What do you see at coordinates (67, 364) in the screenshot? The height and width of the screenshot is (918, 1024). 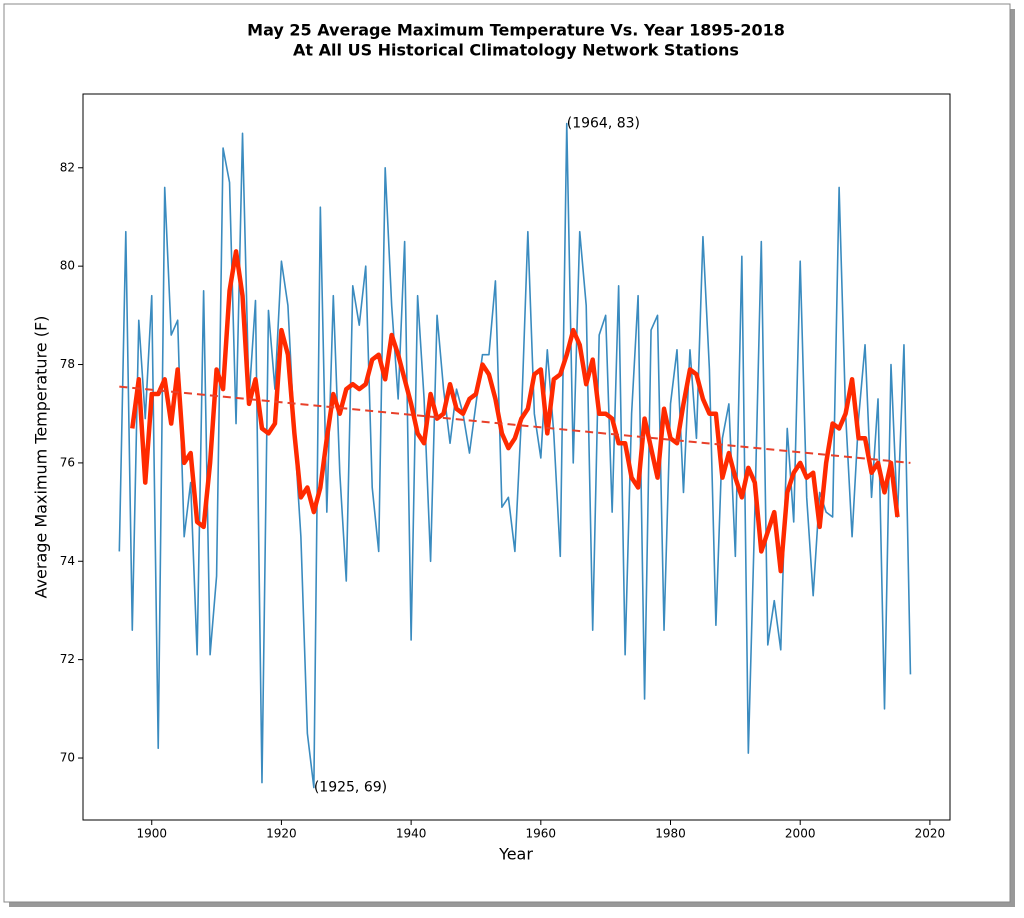 I see `y-tick-label: 78` at bounding box center [67, 364].